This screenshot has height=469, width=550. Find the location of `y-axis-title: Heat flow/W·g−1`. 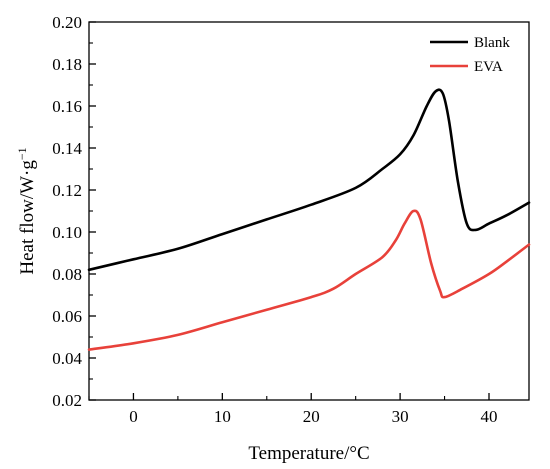

y-axis-title: Heat flow/W·g−1 is located at coordinates (26, 210).